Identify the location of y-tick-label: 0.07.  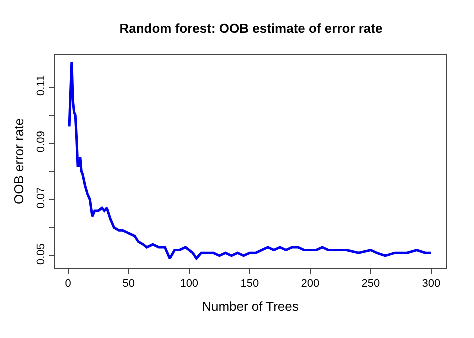
(42, 198).